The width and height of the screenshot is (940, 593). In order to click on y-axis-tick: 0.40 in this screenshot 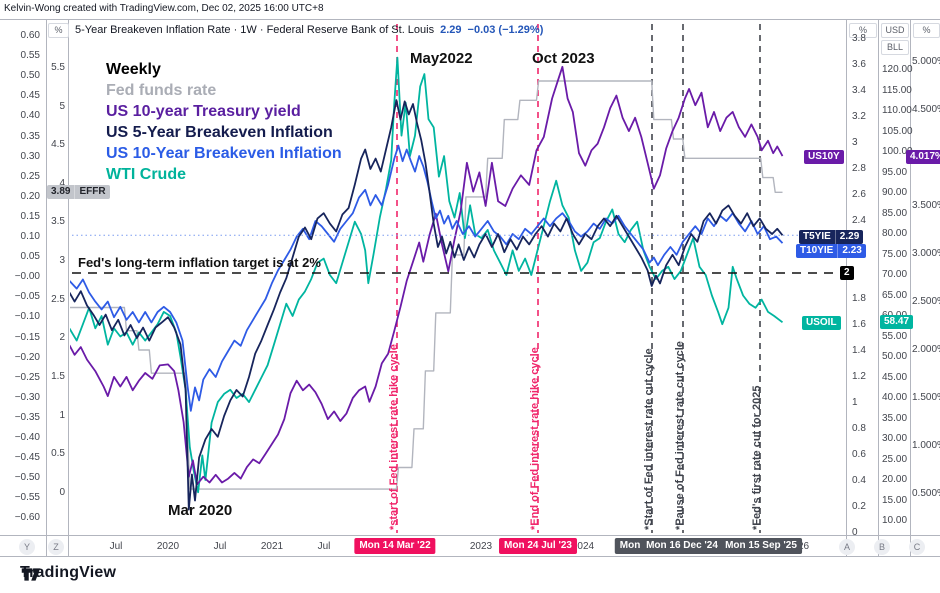, I will do `click(30, 116)`.